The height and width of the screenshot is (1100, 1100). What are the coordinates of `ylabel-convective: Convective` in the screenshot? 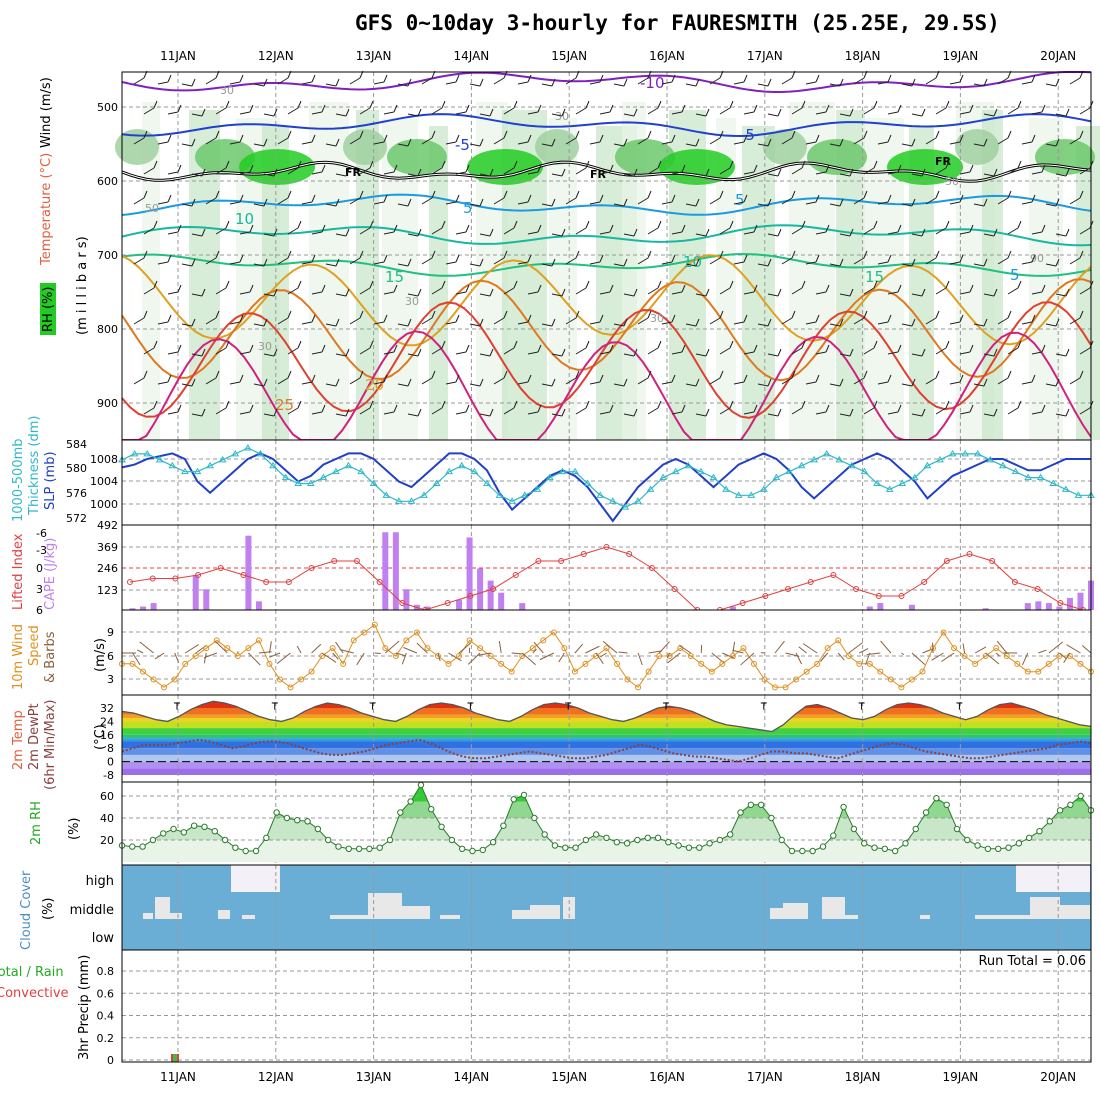 It's located at (34, 993).